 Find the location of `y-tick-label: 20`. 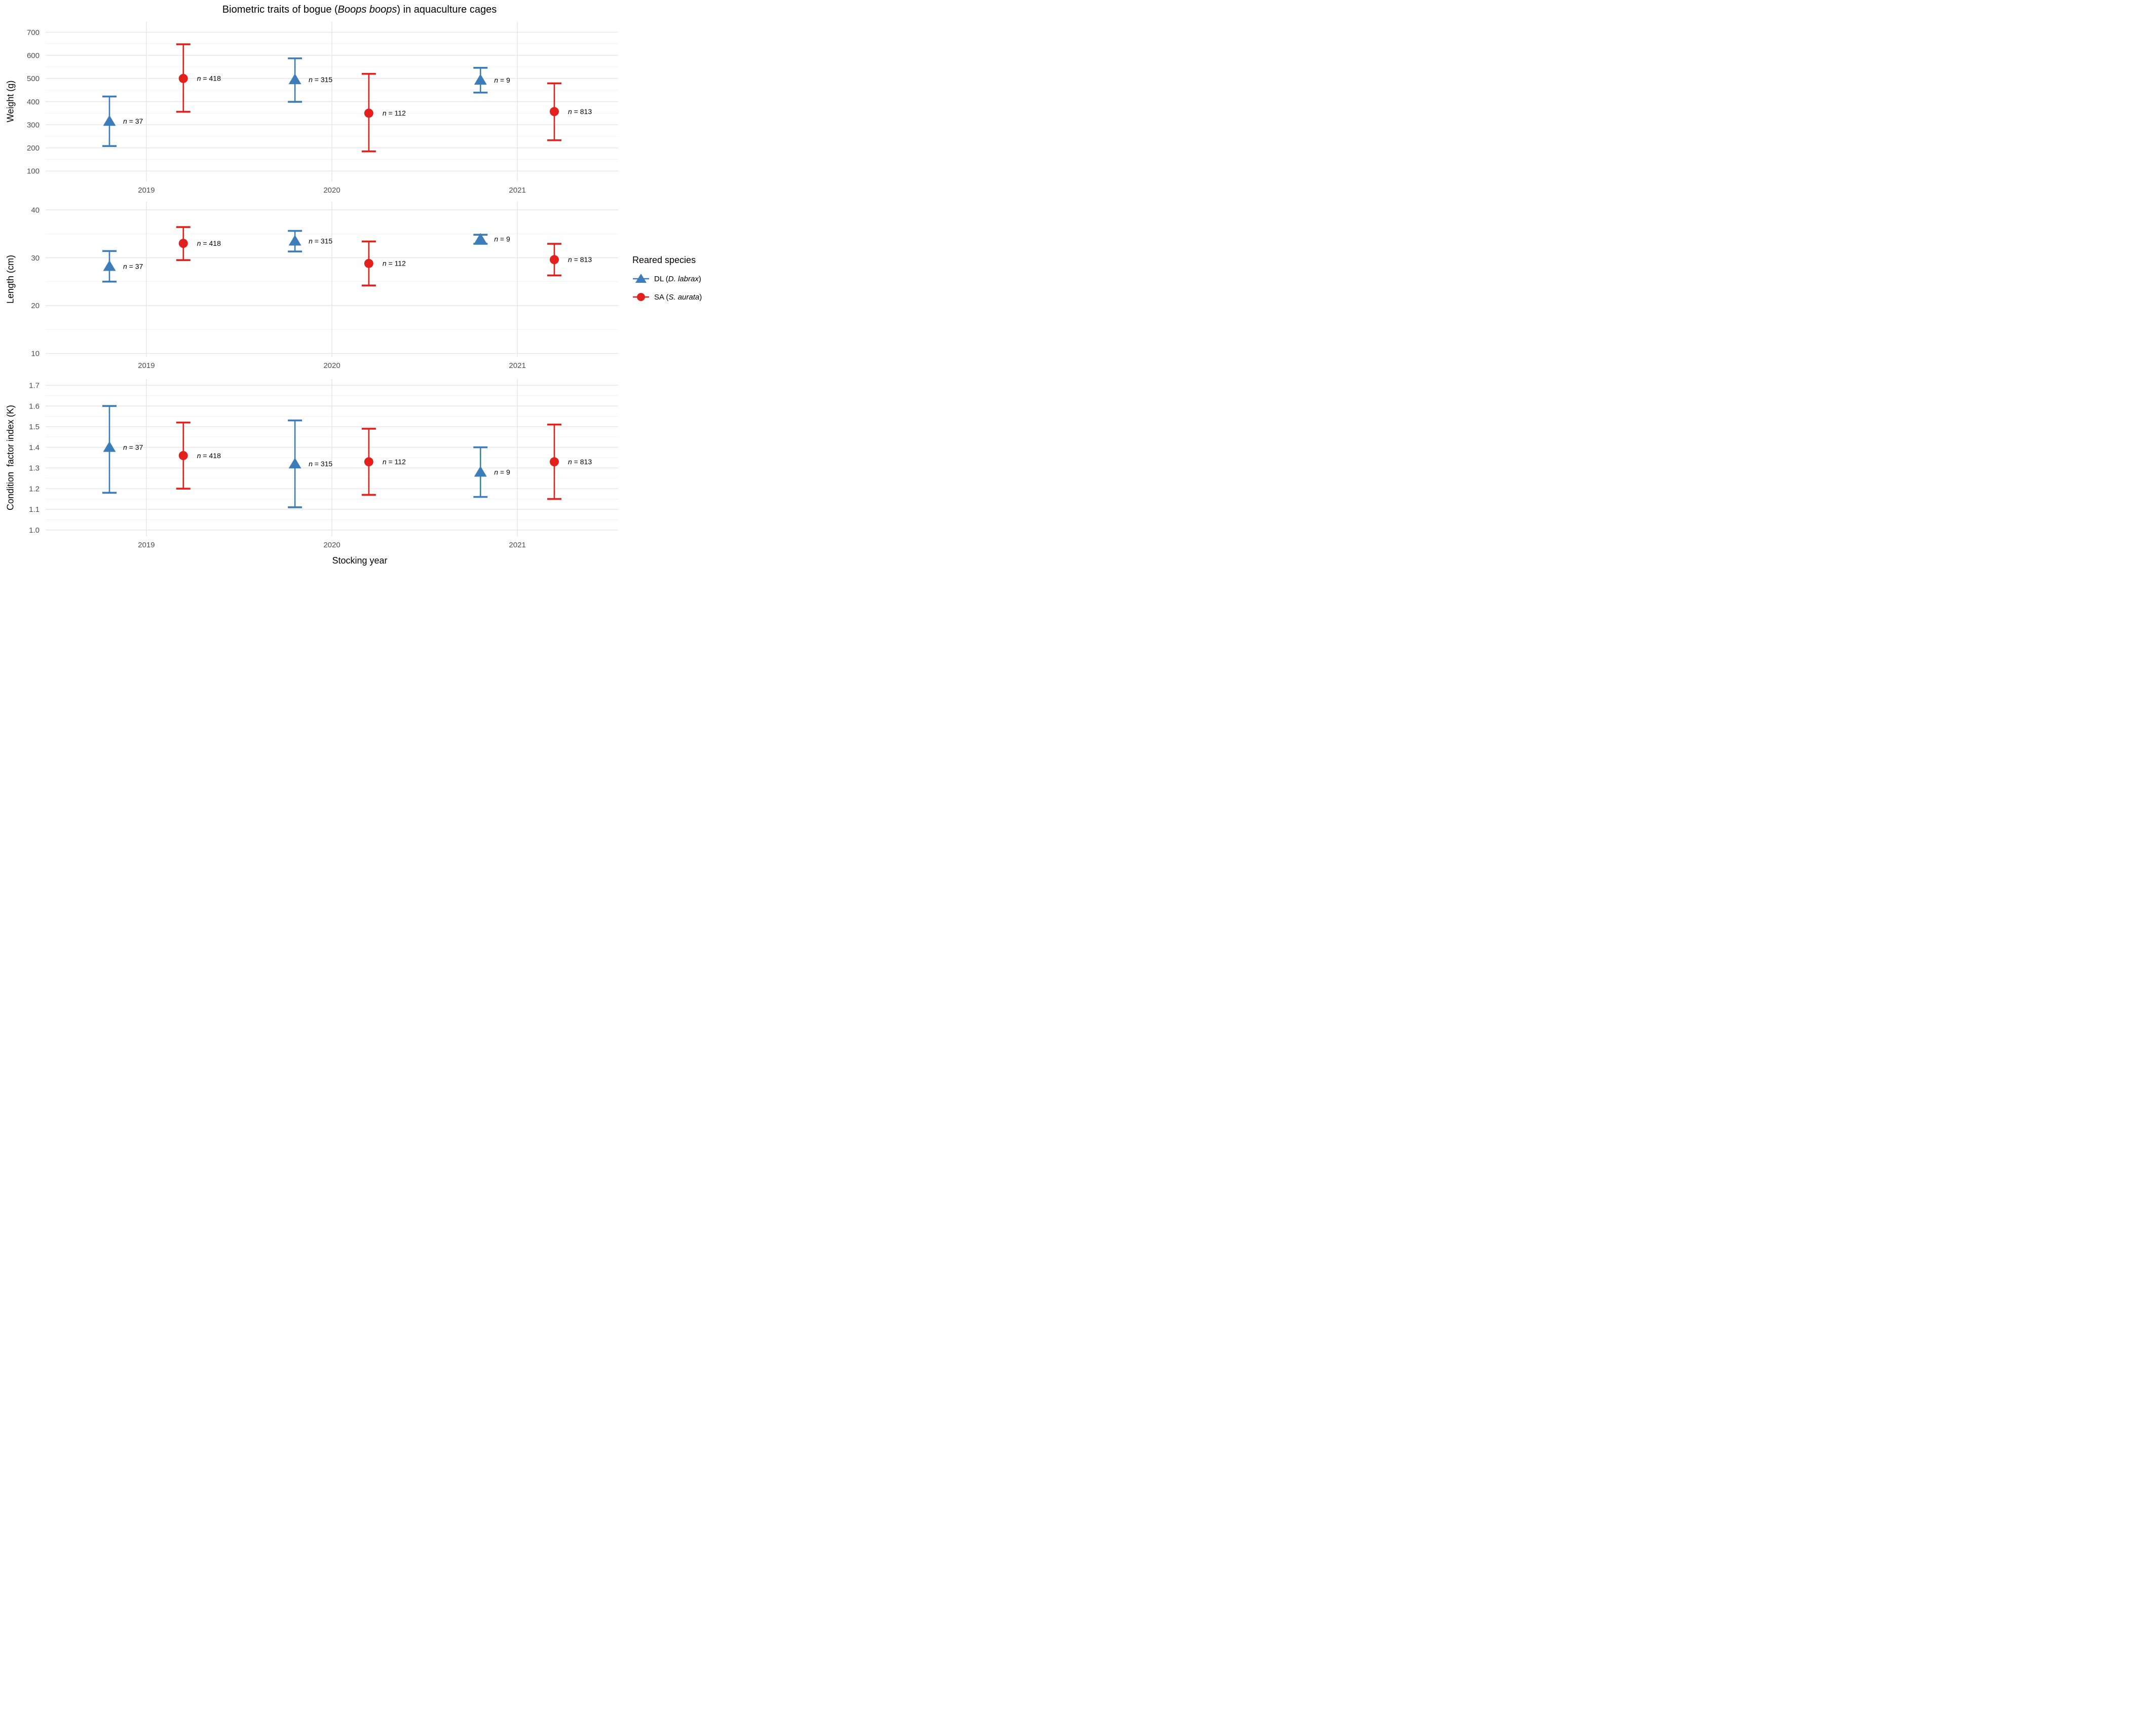

y-tick-label: 20 is located at coordinates (35, 306).